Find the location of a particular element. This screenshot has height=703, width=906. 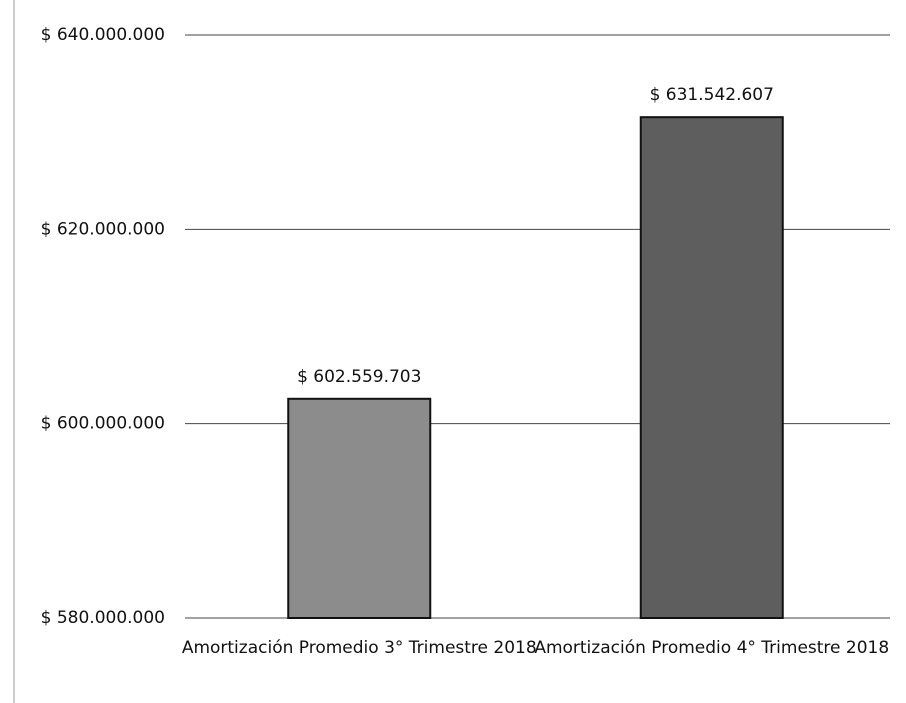

data-label: $ 631.542.607 is located at coordinates (712, 95).